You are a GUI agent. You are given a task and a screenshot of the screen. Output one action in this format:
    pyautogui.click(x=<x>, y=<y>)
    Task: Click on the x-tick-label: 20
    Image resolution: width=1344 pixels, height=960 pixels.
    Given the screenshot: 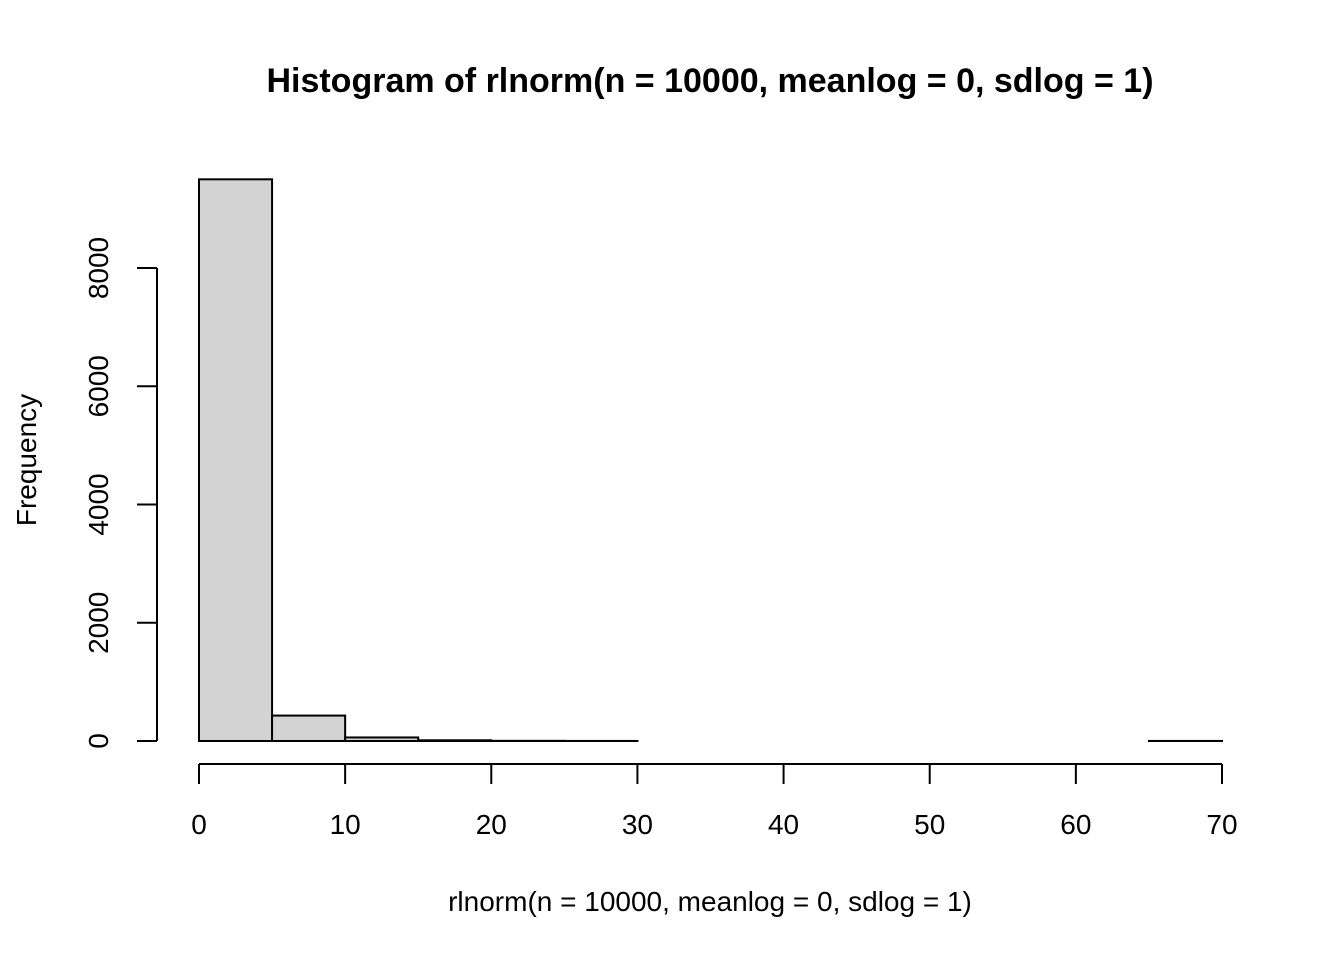 What is the action you would take?
    pyautogui.click(x=491, y=824)
    